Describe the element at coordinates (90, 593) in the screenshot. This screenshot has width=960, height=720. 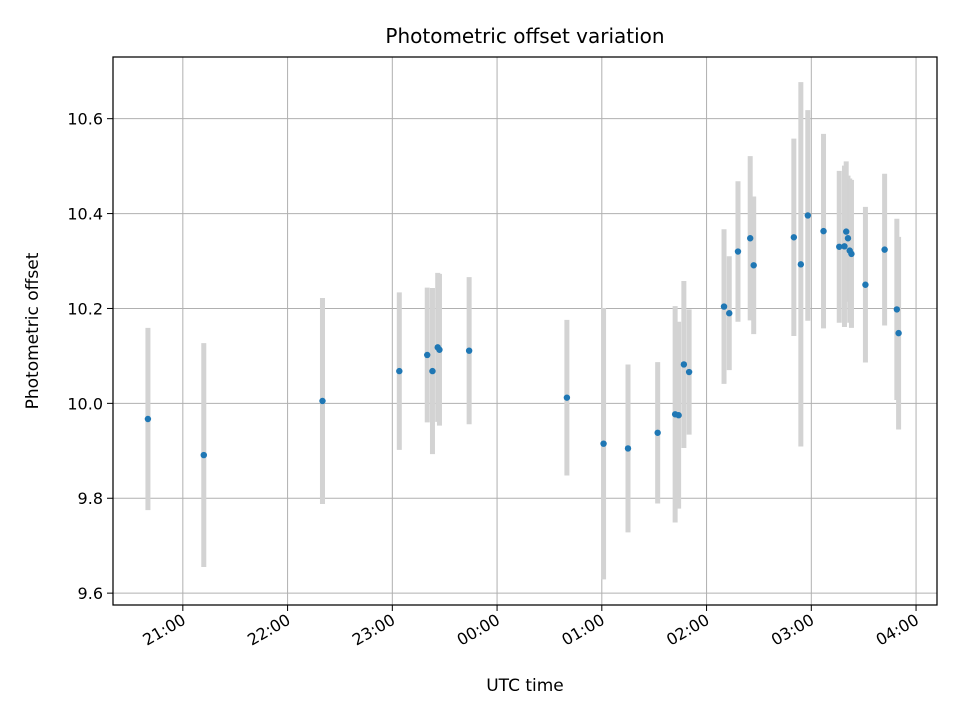
I see `y-tick-label: 9.6` at that location.